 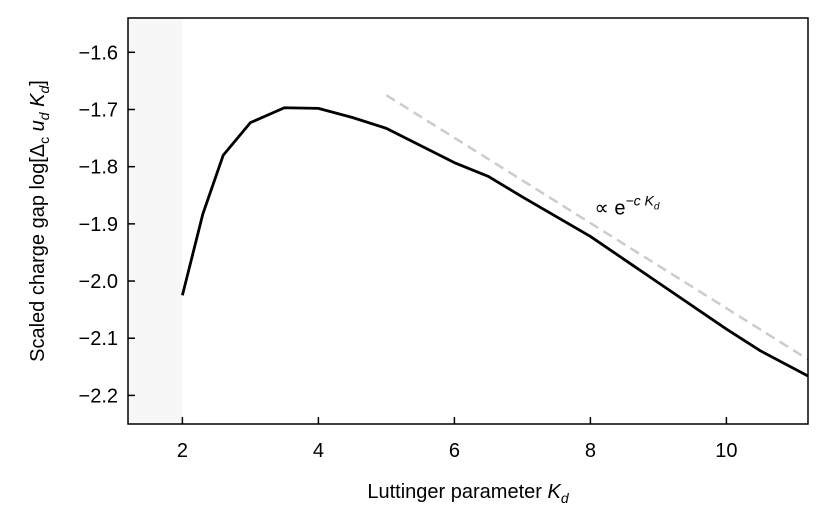 I want to click on y-axis-label-part: u, so click(x=38, y=128).